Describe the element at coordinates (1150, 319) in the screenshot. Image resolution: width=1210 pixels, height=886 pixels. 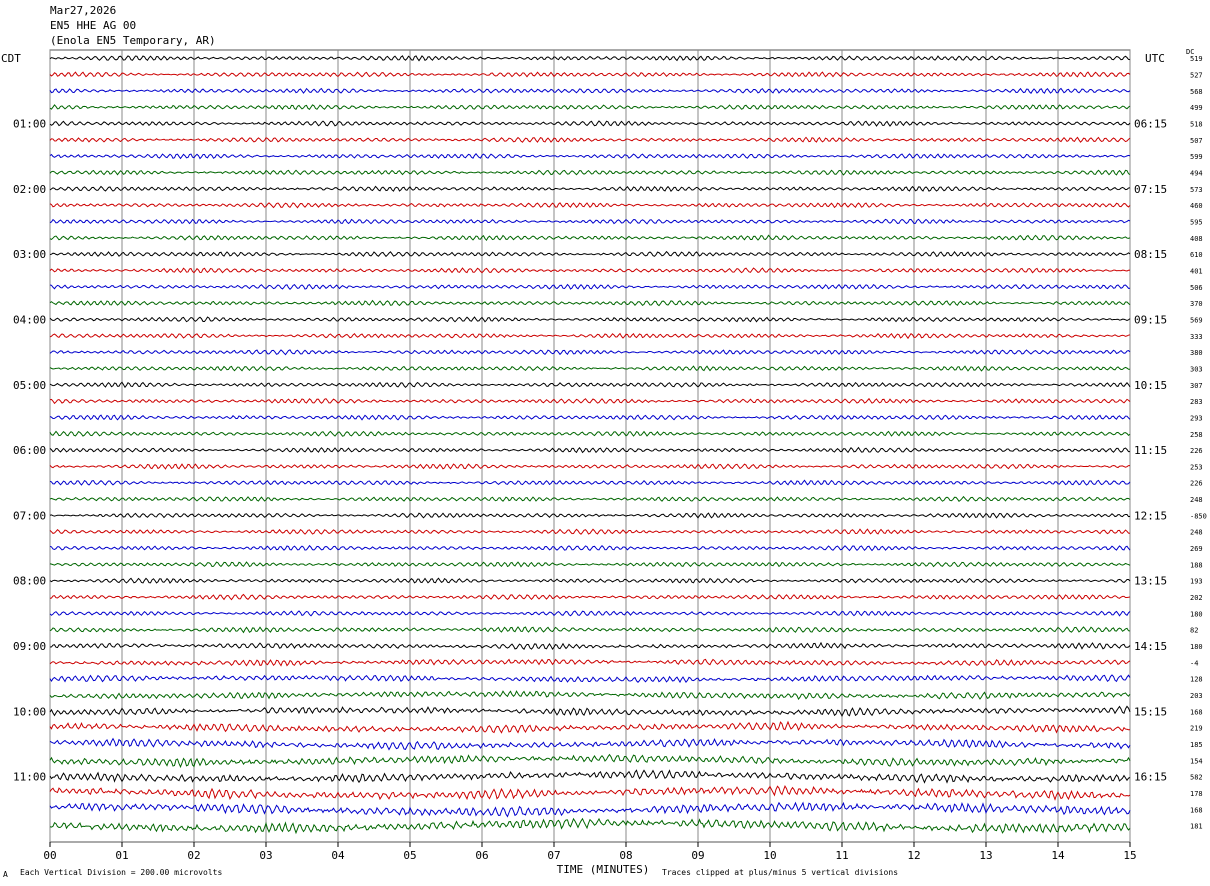
I see `right-hour-label: 09:15` at that location.